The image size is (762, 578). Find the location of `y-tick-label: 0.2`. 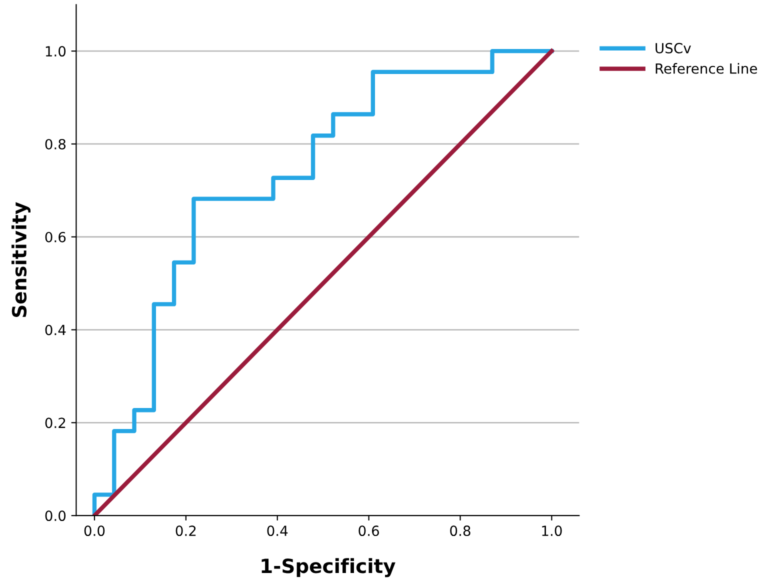

y-tick-label: 0.2 is located at coordinates (55, 423).